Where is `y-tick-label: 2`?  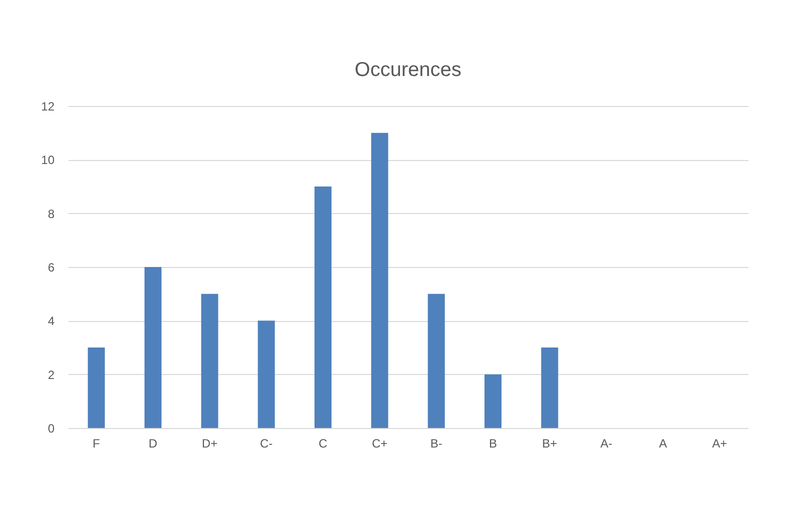 y-tick-label: 2 is located at coordinates (51, 375).